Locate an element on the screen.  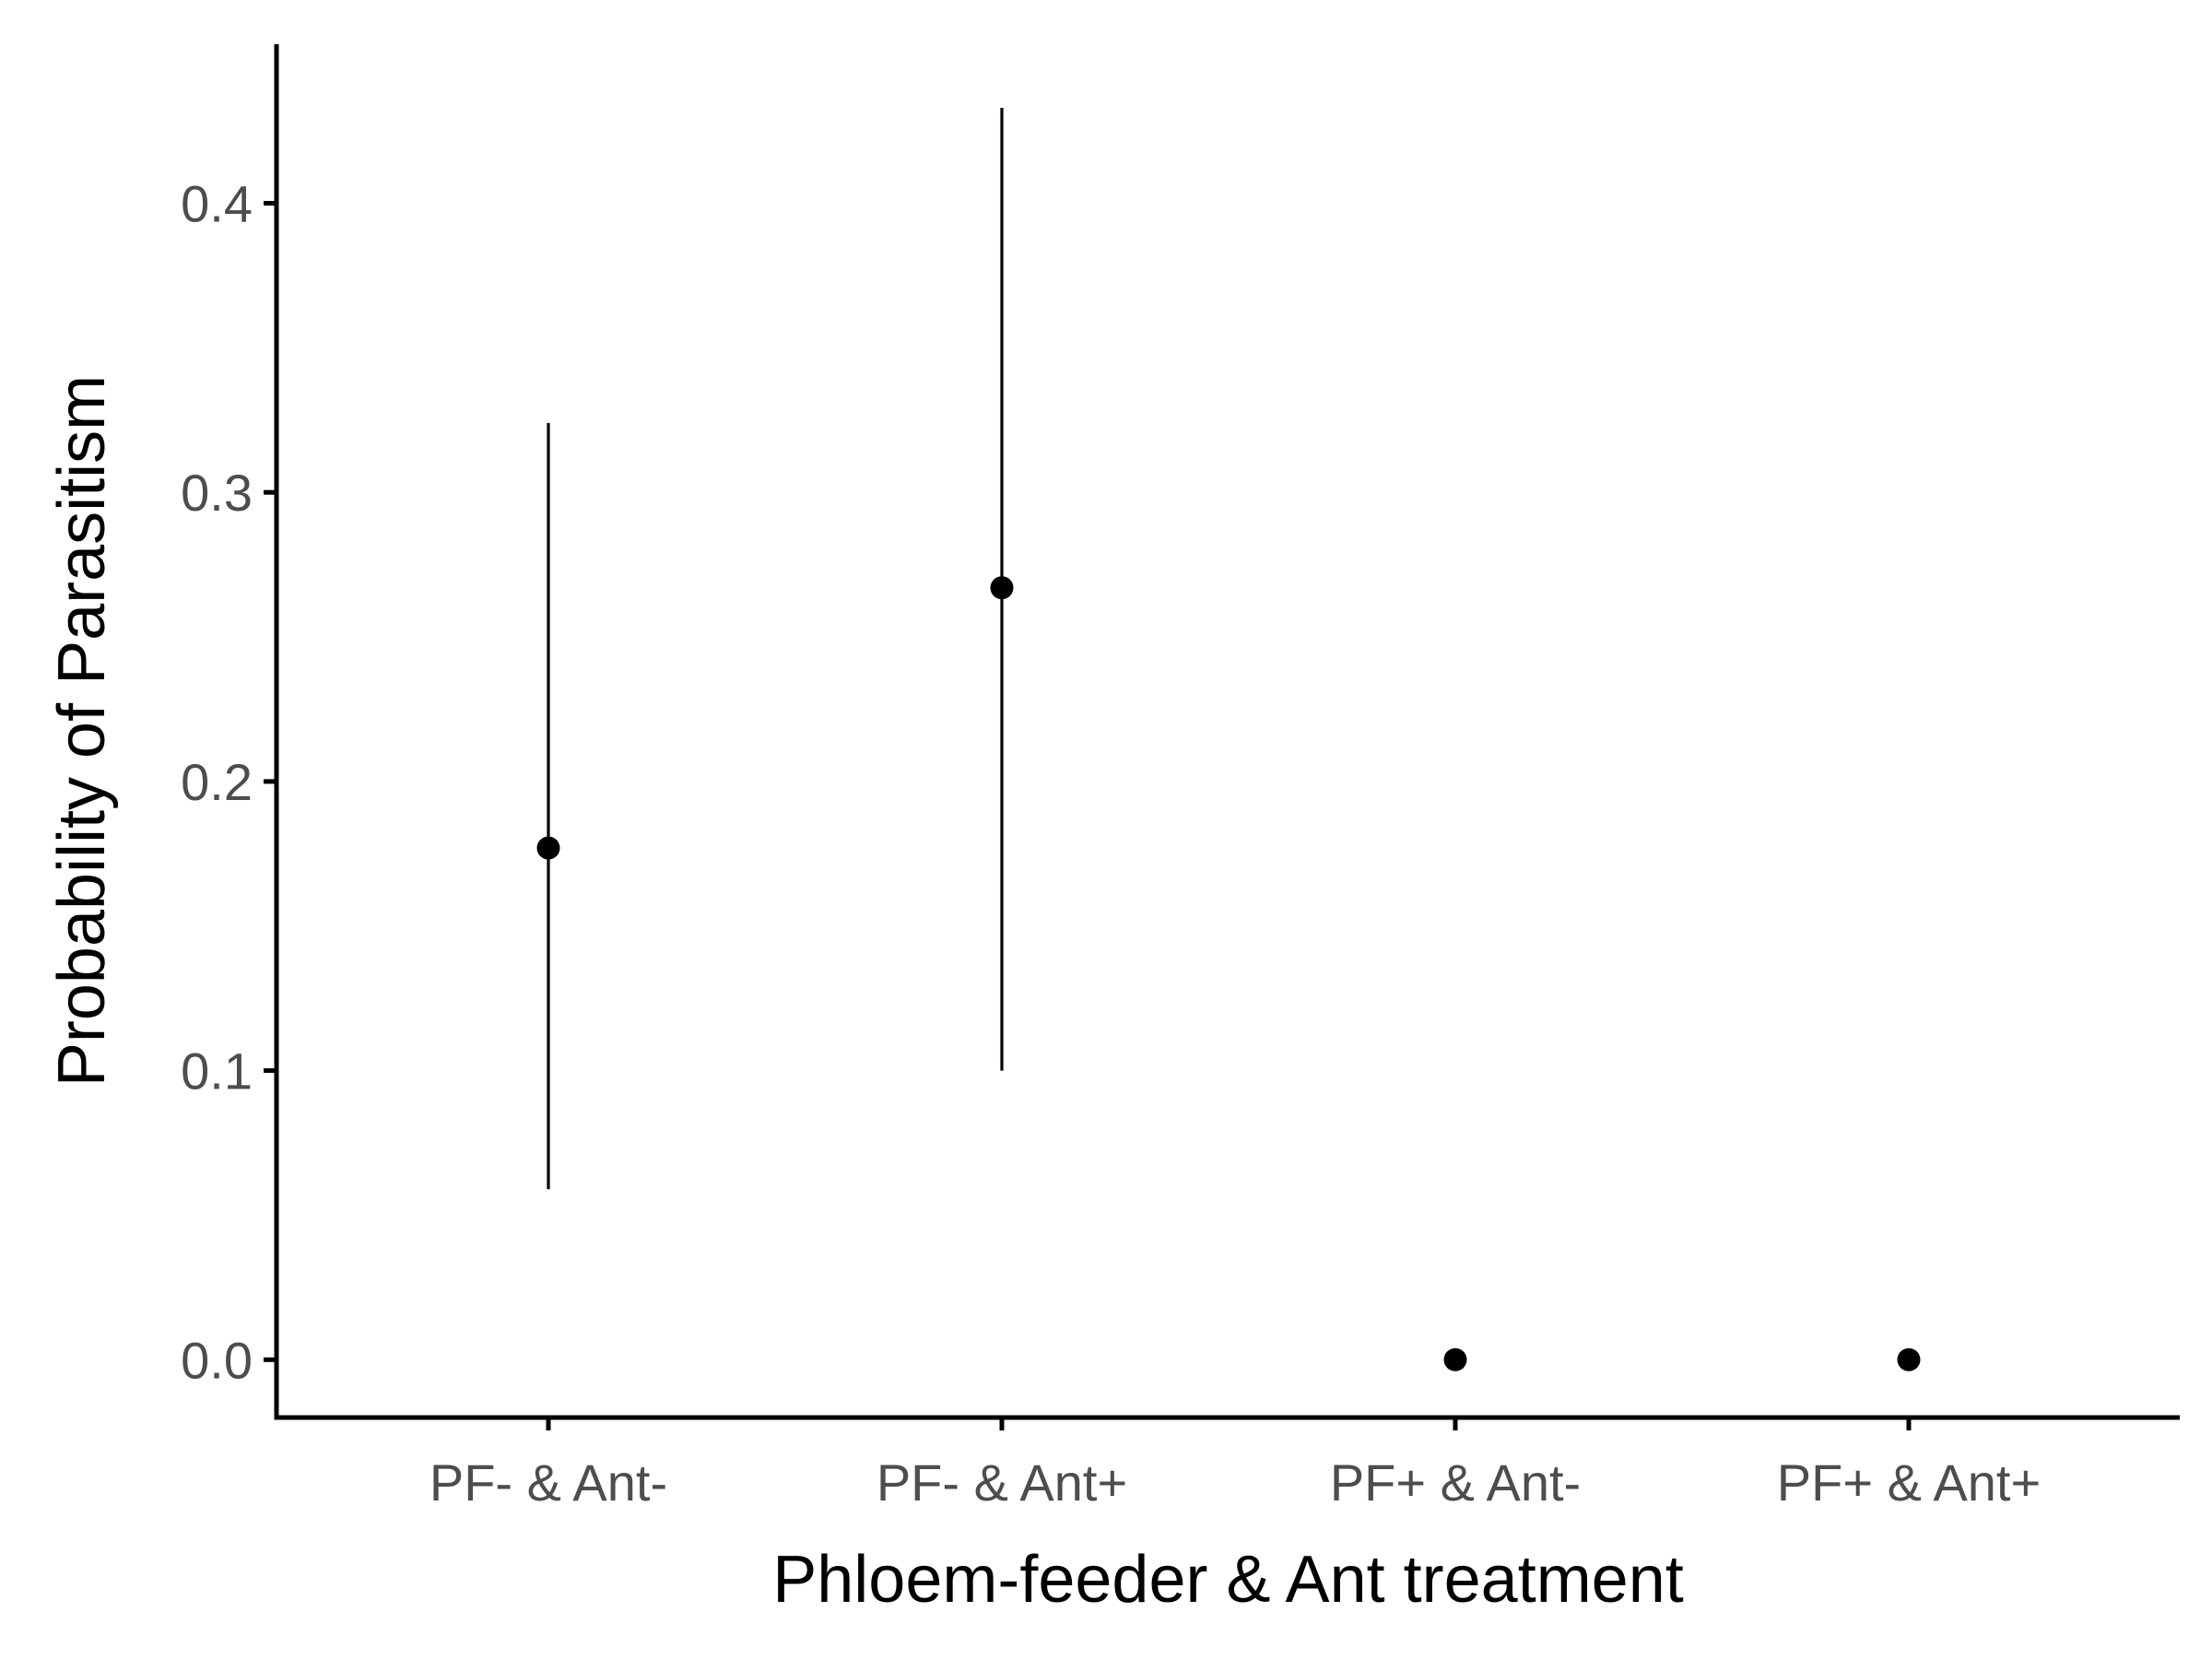
x-tick-label: PF- & Ant+ is located at coordinates (1002, 1482).